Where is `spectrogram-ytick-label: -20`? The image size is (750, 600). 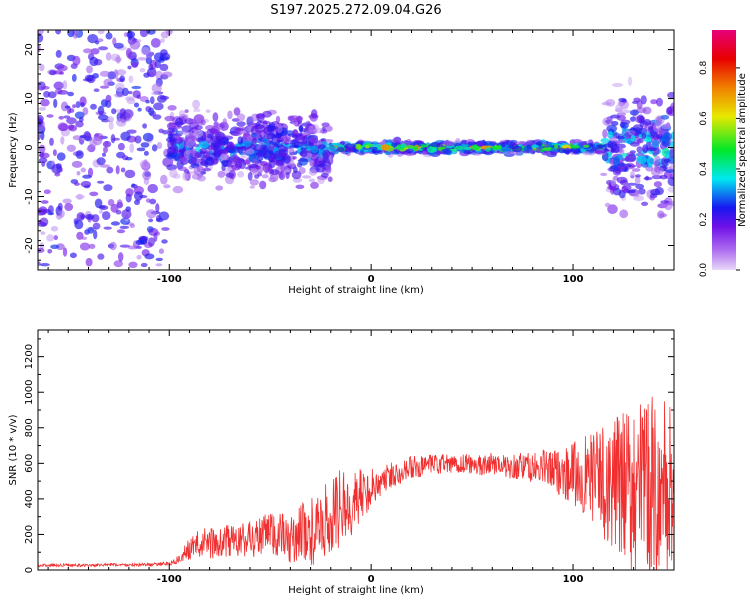
spectrogram-ytick-label: -20 is located at coordinates (29, 245).